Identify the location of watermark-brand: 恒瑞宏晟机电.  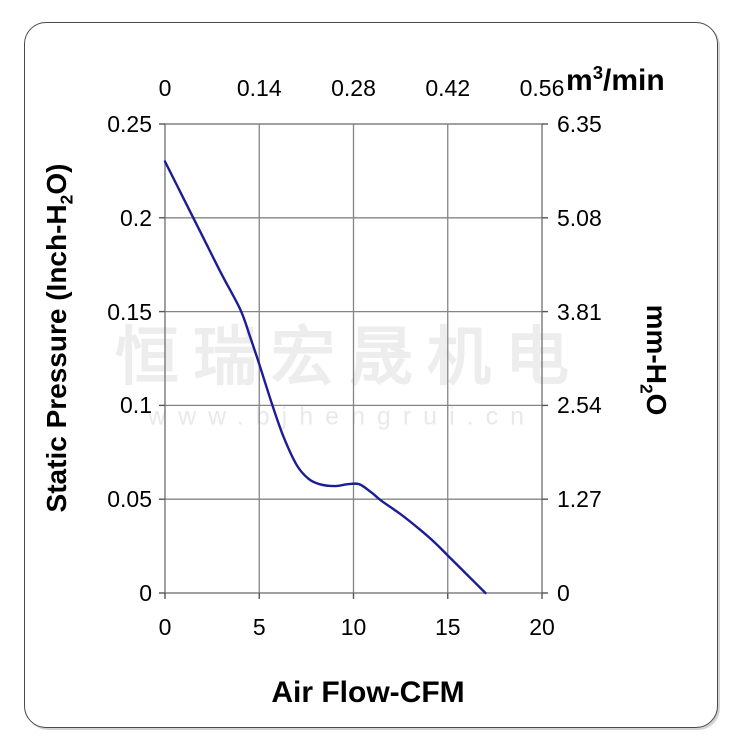
(349, 357).